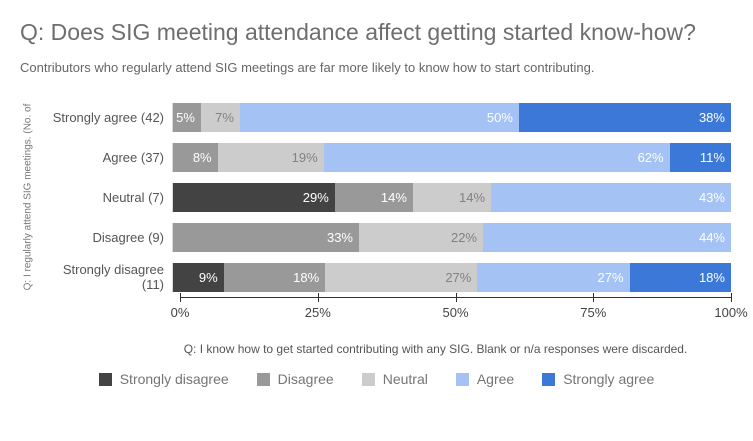 The height and width of the screenshot is (441, 753). Describe the element at coordinates (202, 157) in the screenshot. I see `bar-segment-value: 8%` at that location.